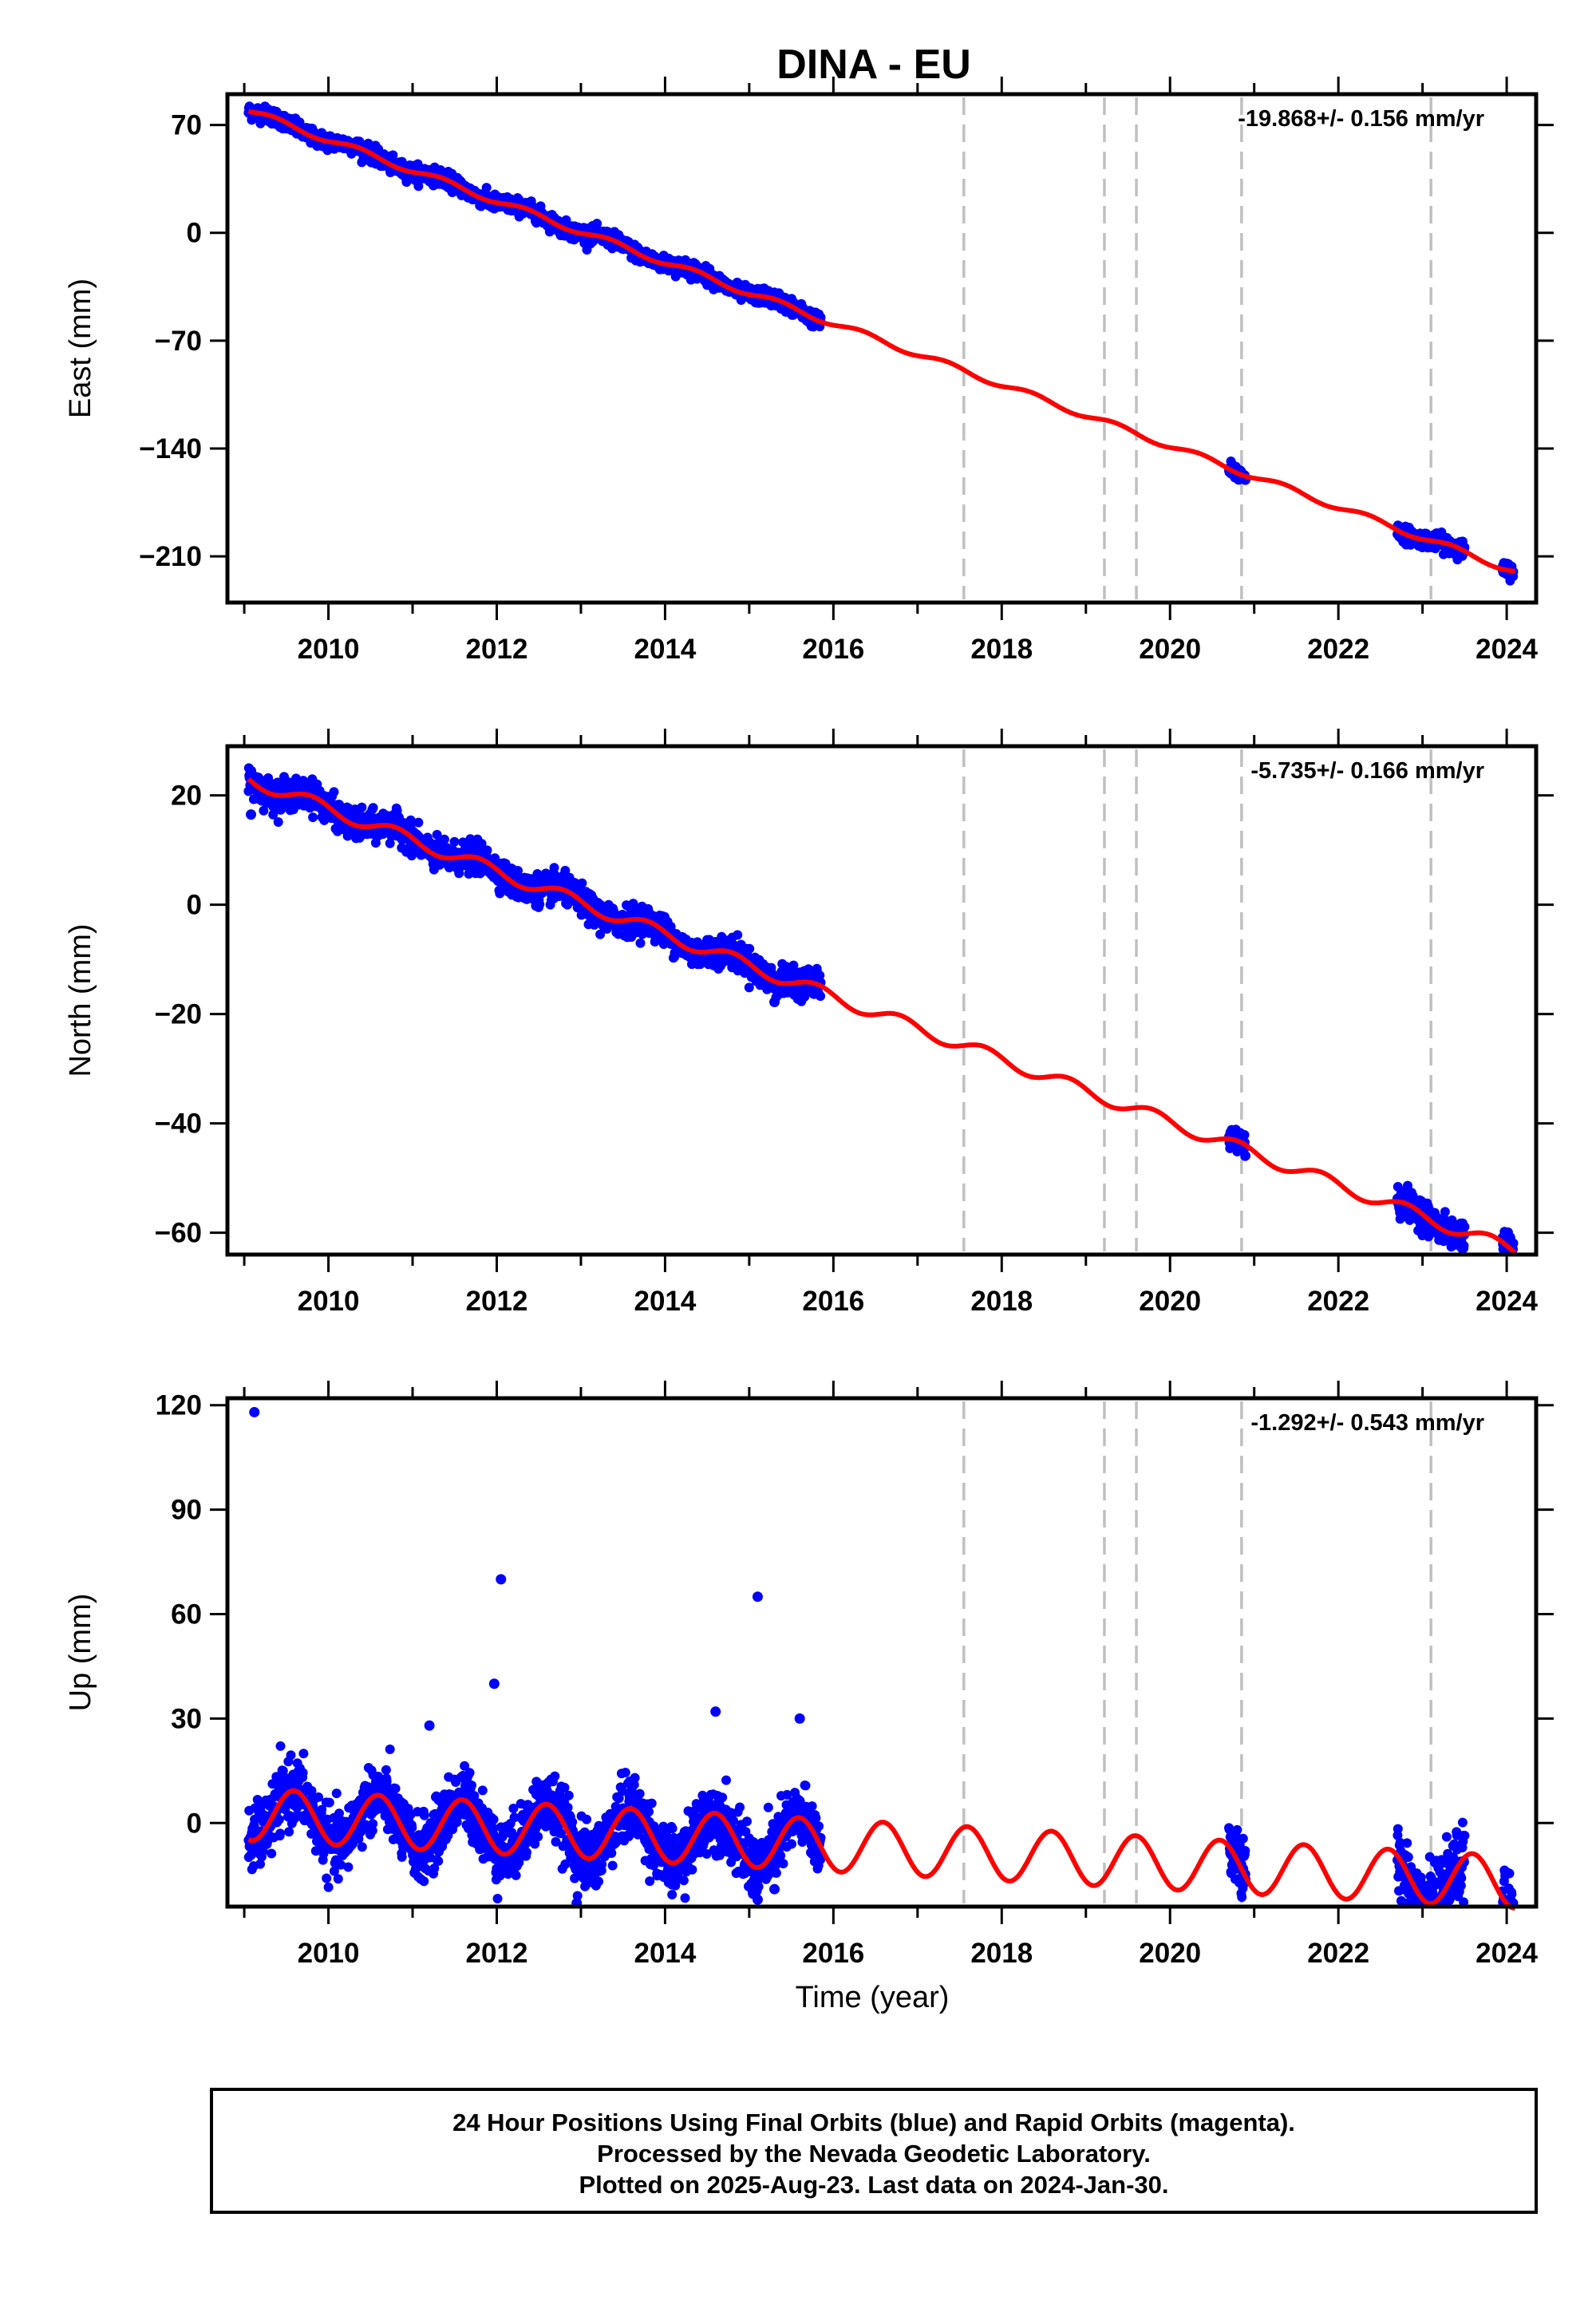 Image resolution: width=1596 pixels, height=2320 pixels. Describe the element at coordinates (178, 1124) in the screenshot. I see `y-tick-label: −40` at that location.